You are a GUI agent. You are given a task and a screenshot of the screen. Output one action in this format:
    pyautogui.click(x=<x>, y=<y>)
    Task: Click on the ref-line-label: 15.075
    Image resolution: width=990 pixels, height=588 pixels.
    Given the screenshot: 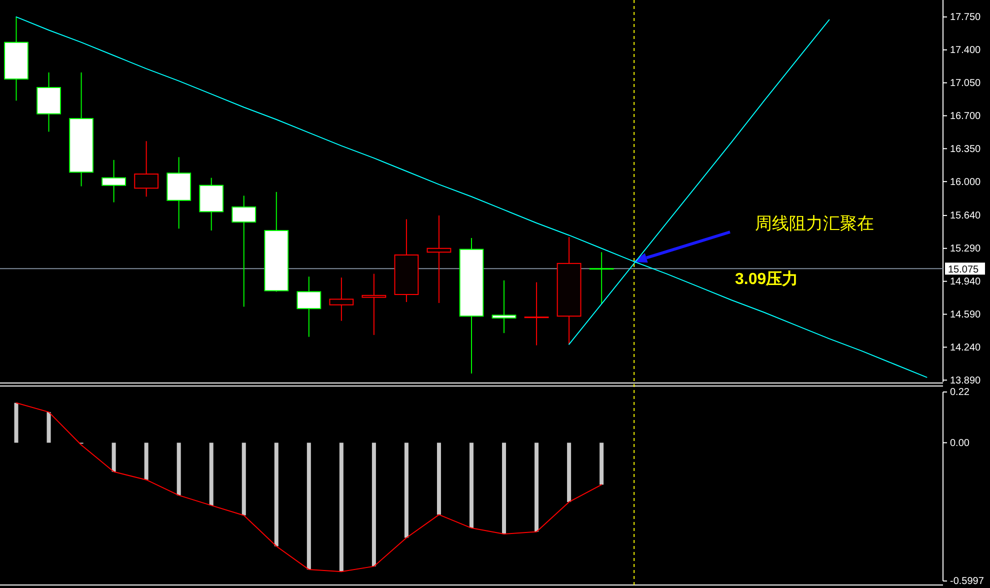 What is the action you would take?
    pyautogui.click(x=964, y=270)
    